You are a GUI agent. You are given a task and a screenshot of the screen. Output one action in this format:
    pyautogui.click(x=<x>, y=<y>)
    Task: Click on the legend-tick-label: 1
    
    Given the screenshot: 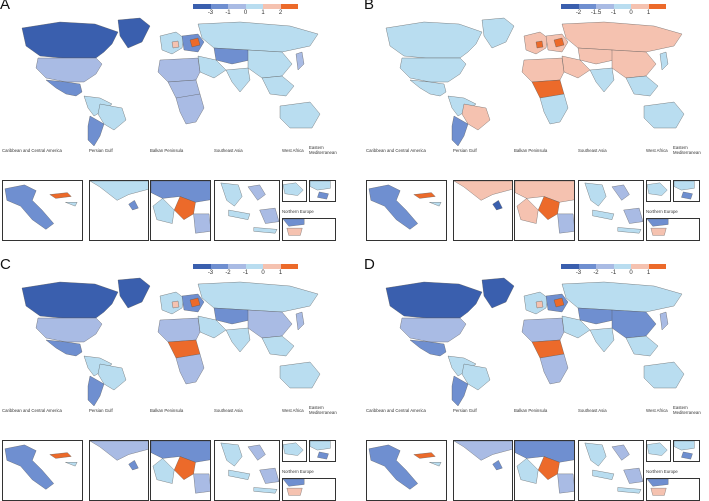 What is the action you would take?
    pyautogui.click(x=280, y=273)
    